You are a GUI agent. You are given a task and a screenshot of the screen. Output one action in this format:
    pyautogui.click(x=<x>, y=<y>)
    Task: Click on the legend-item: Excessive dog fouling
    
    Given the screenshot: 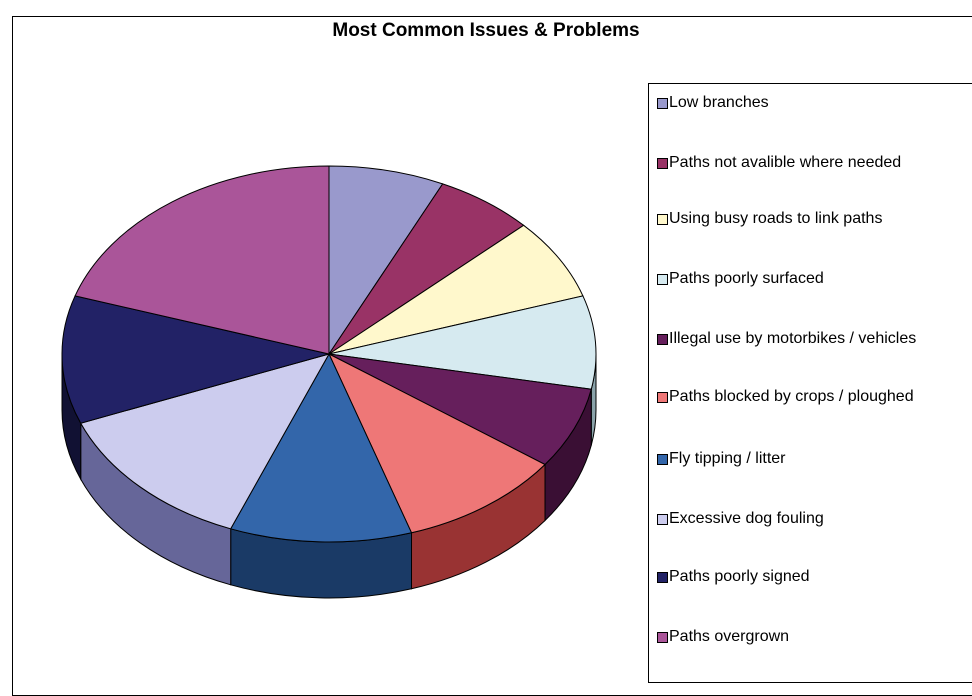 What is the action you would take?
    pyautogui.click(x=814, y=519)
    